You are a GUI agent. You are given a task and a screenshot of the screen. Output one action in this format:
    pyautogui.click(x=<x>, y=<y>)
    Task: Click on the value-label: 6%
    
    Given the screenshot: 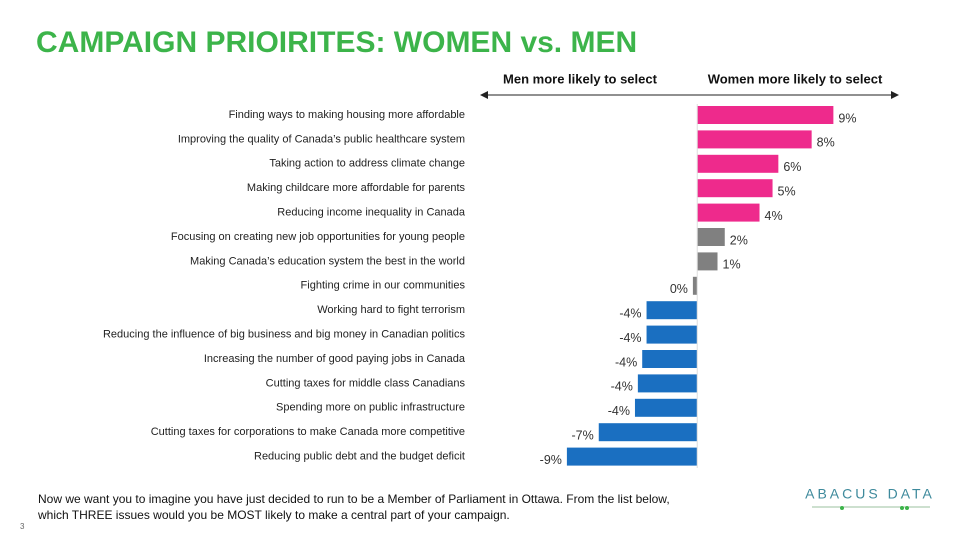 What is the action you would take?
    pyautogui.click(x=792, y=167)
    